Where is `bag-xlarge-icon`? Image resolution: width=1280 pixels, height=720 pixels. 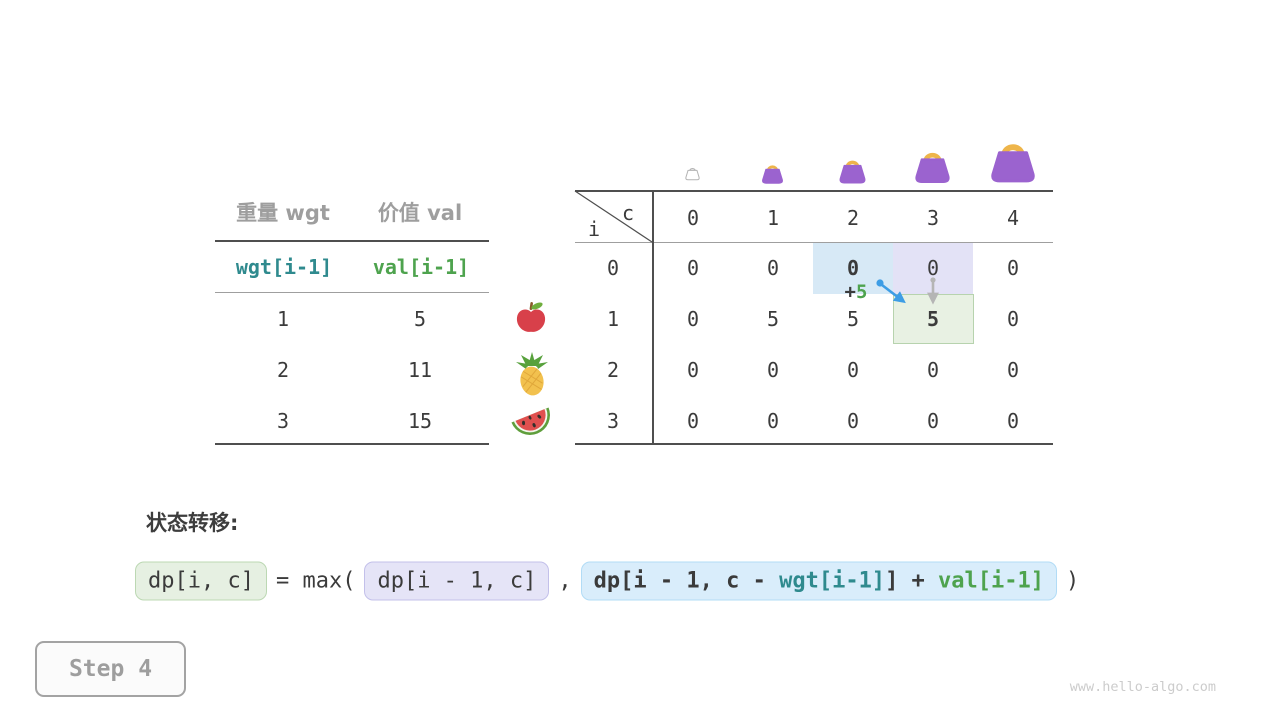 bag-xlarge-icon is located at coordinates (1013, 163).